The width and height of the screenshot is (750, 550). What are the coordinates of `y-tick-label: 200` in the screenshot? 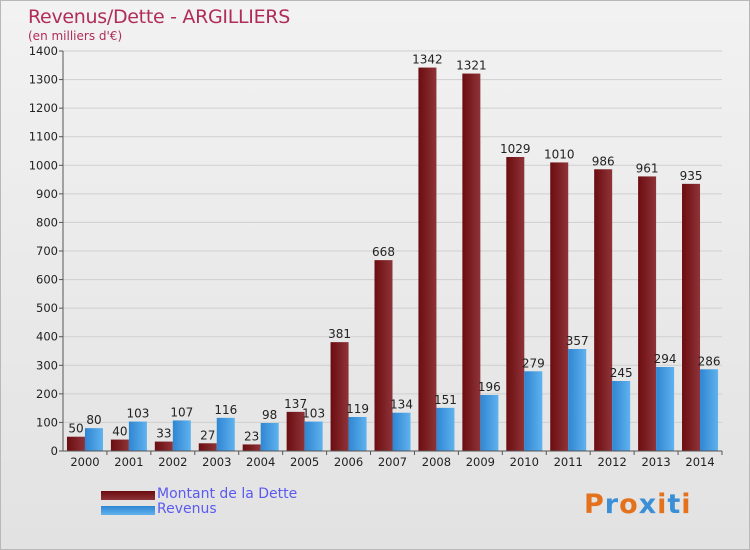 It's located at (47, 394).